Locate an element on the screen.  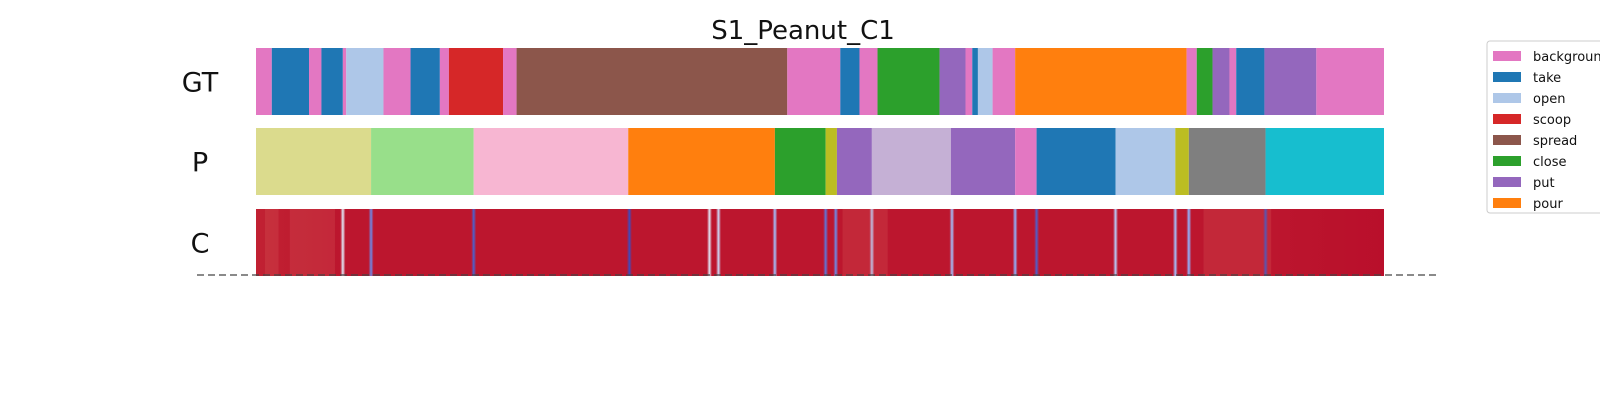
legend-label-take: take is located at coordinates (1547, 78).